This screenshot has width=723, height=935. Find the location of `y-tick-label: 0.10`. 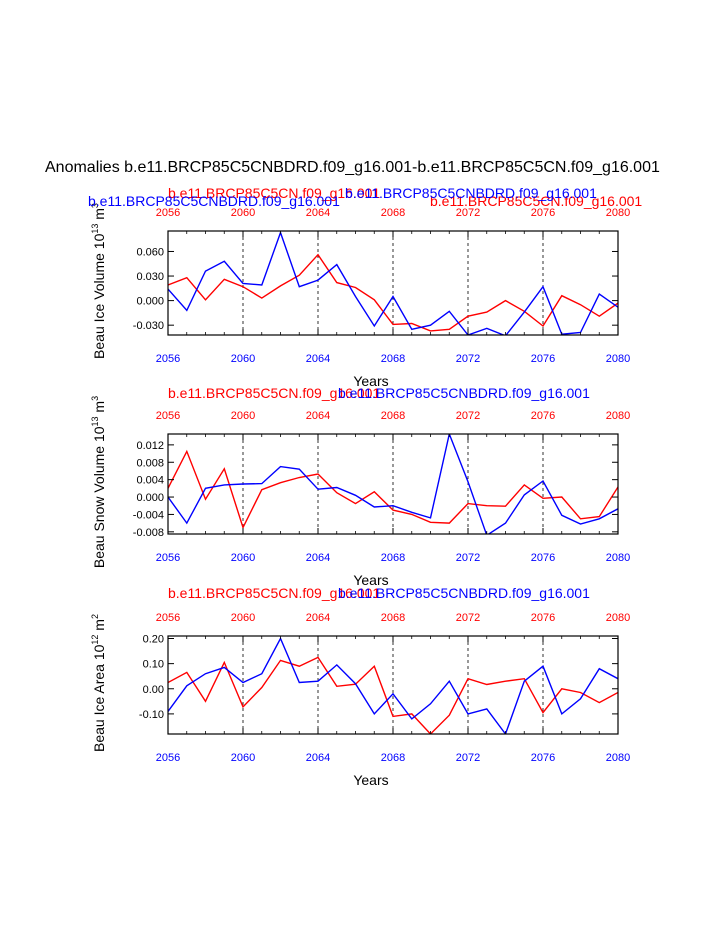

y-tick-label: 0.10 is located at coordinates (153, 665).